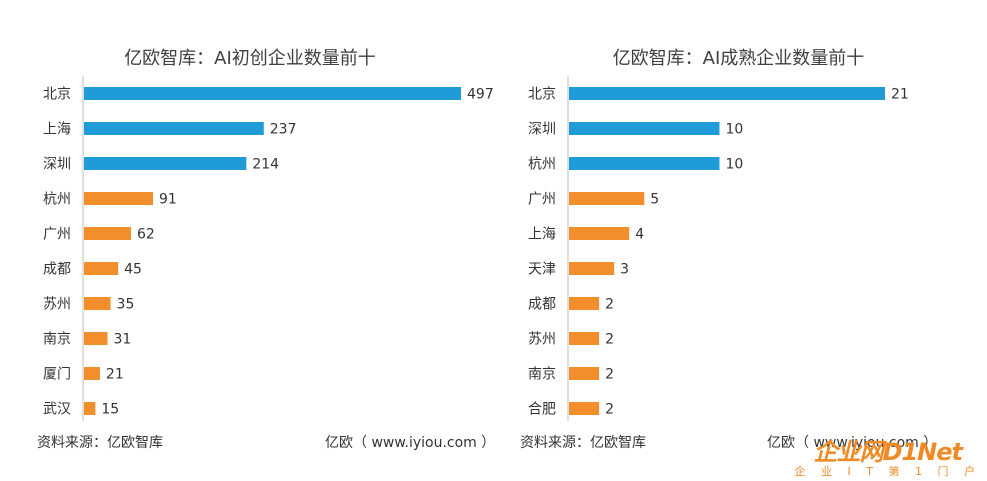  I want to click on value-label: 497, so click(480, 95).